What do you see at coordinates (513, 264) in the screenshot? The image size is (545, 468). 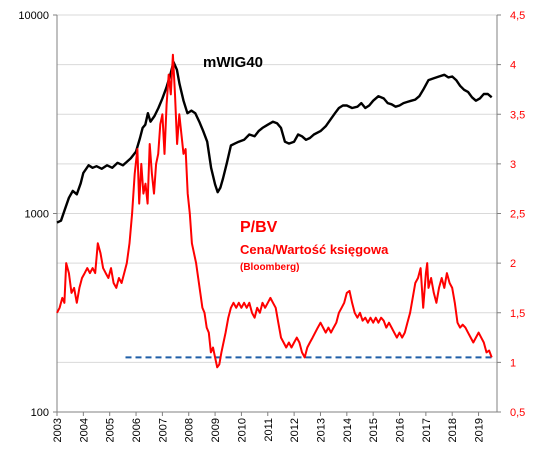 I see `right-tick-label: 2` at bounding box center [513, 264].